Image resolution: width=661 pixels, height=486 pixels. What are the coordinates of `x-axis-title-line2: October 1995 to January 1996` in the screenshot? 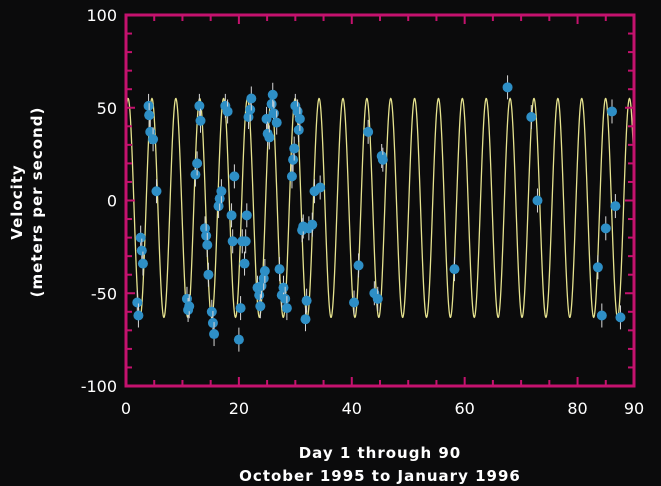 It's located at (380, 476).